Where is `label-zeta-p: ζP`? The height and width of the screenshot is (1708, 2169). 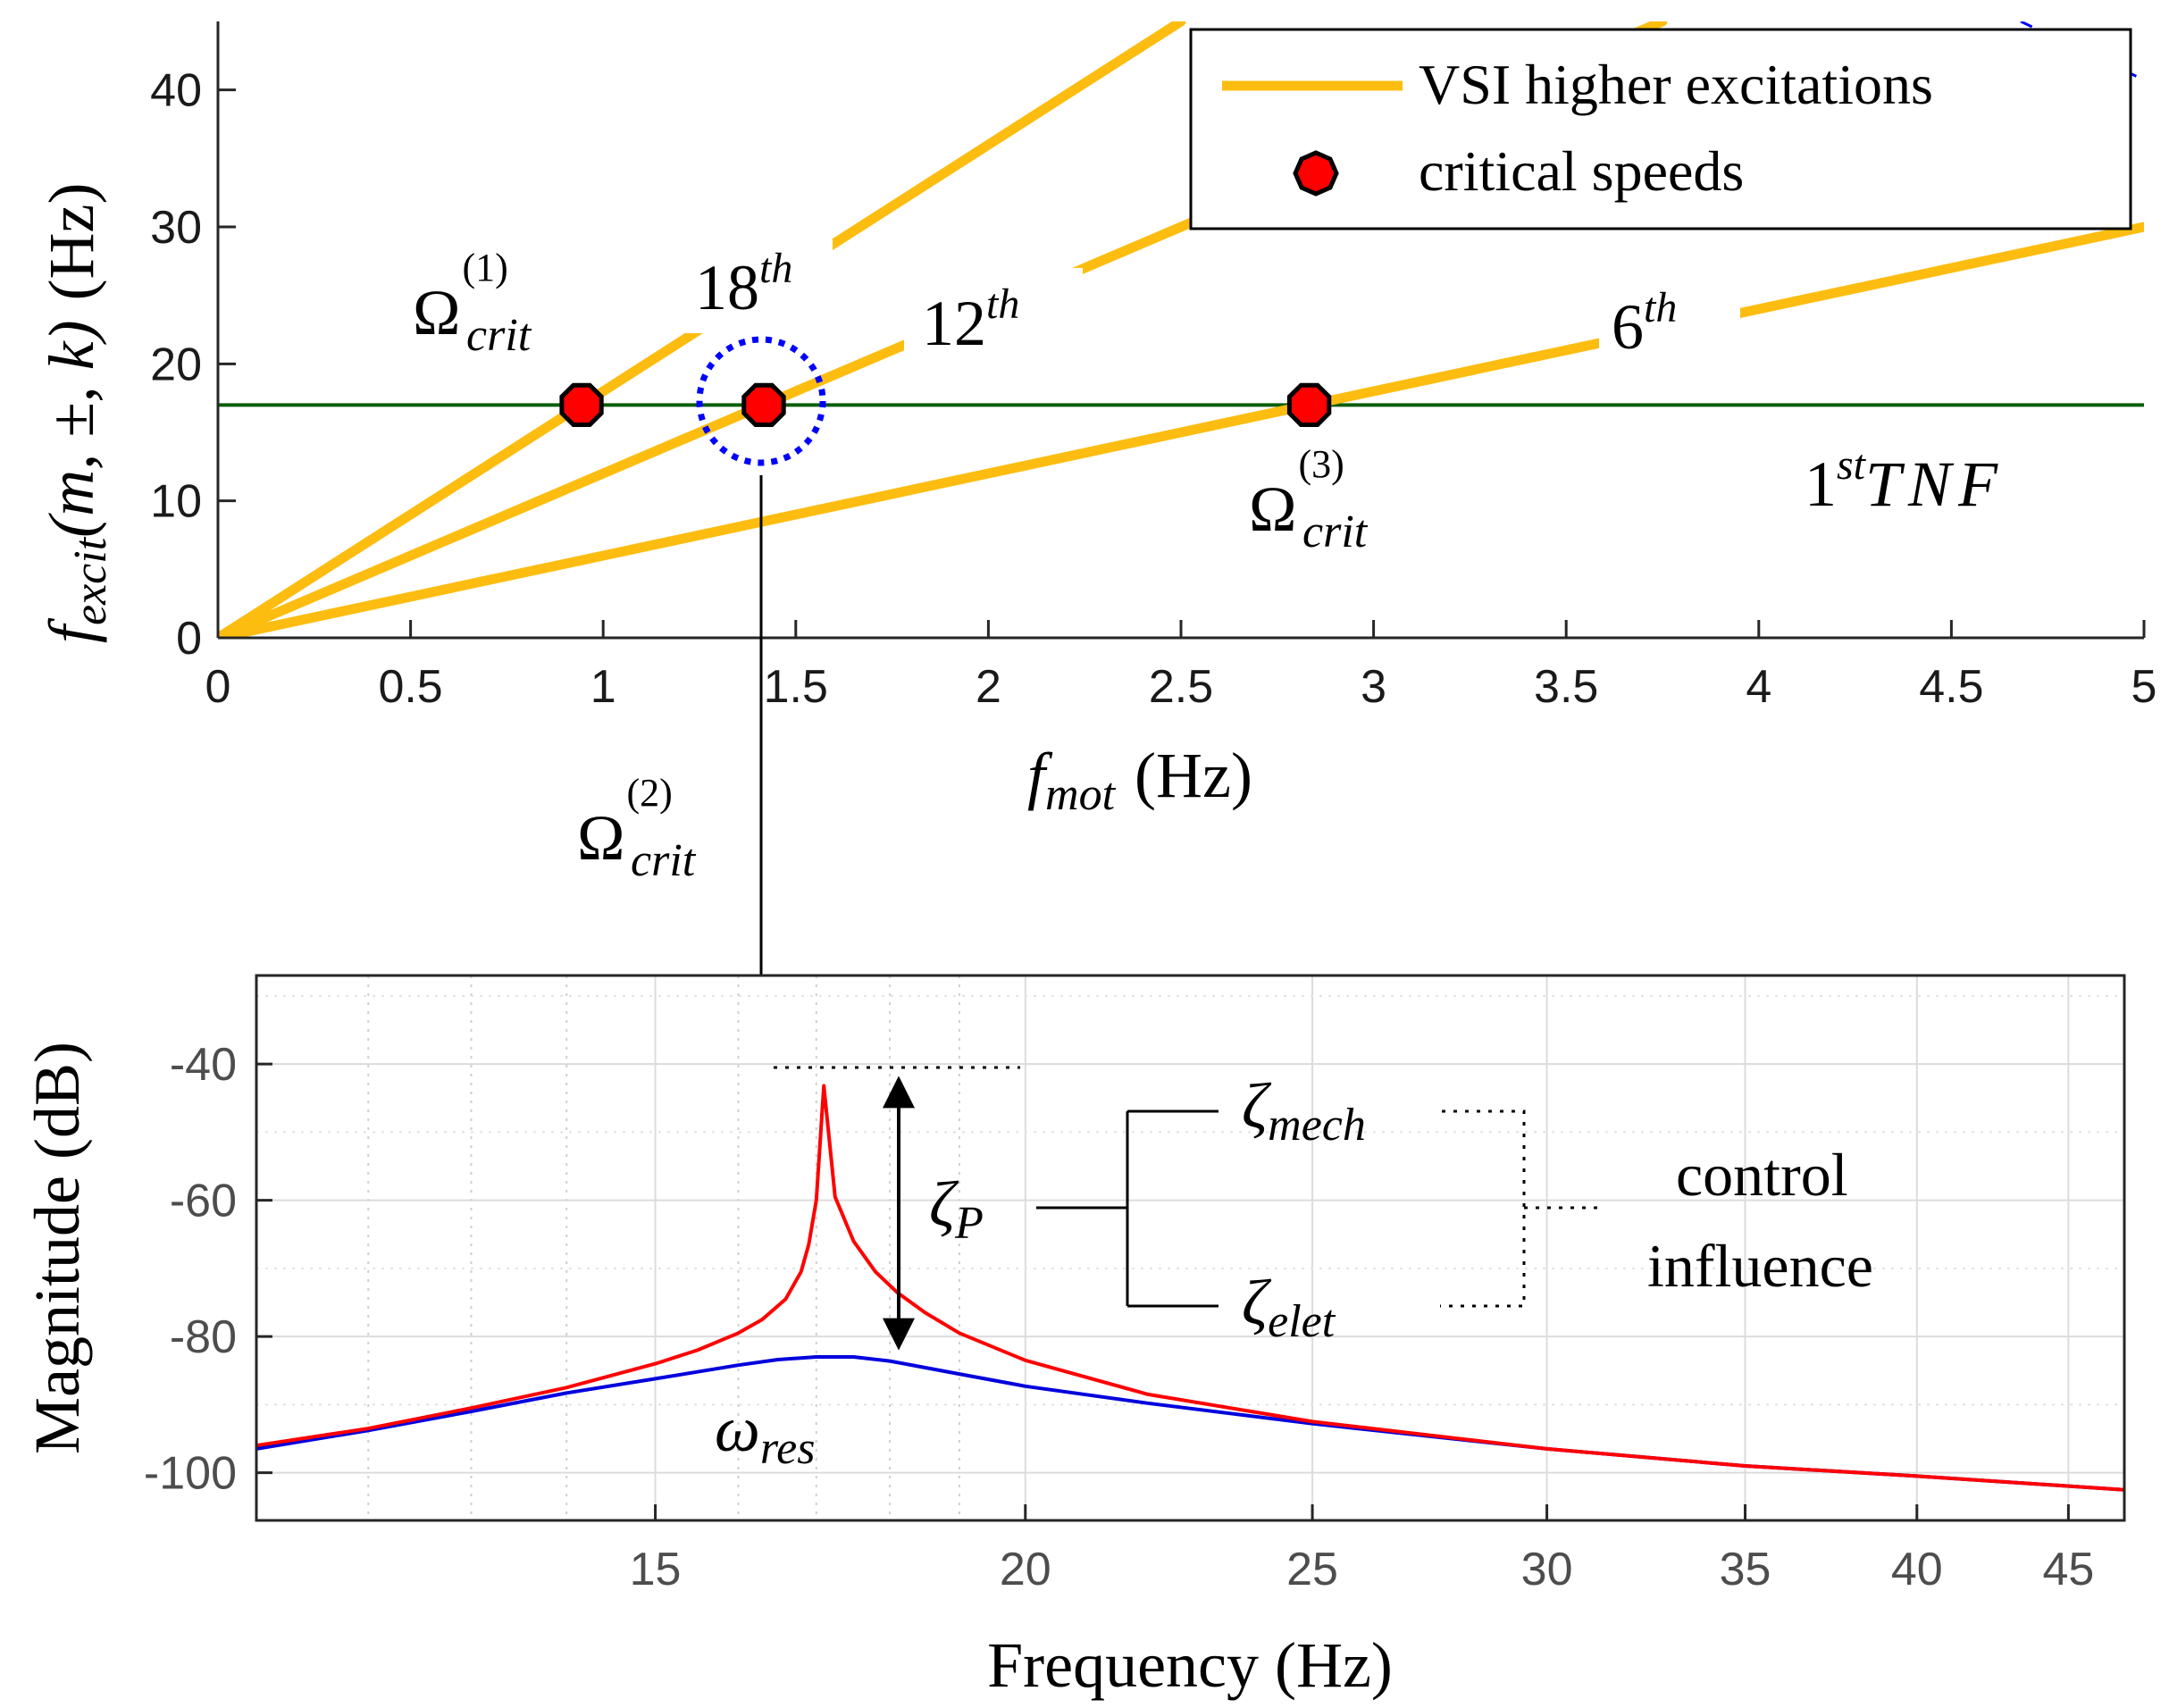
label-zeta-p: ζP is located at coordinates (956, 1208).